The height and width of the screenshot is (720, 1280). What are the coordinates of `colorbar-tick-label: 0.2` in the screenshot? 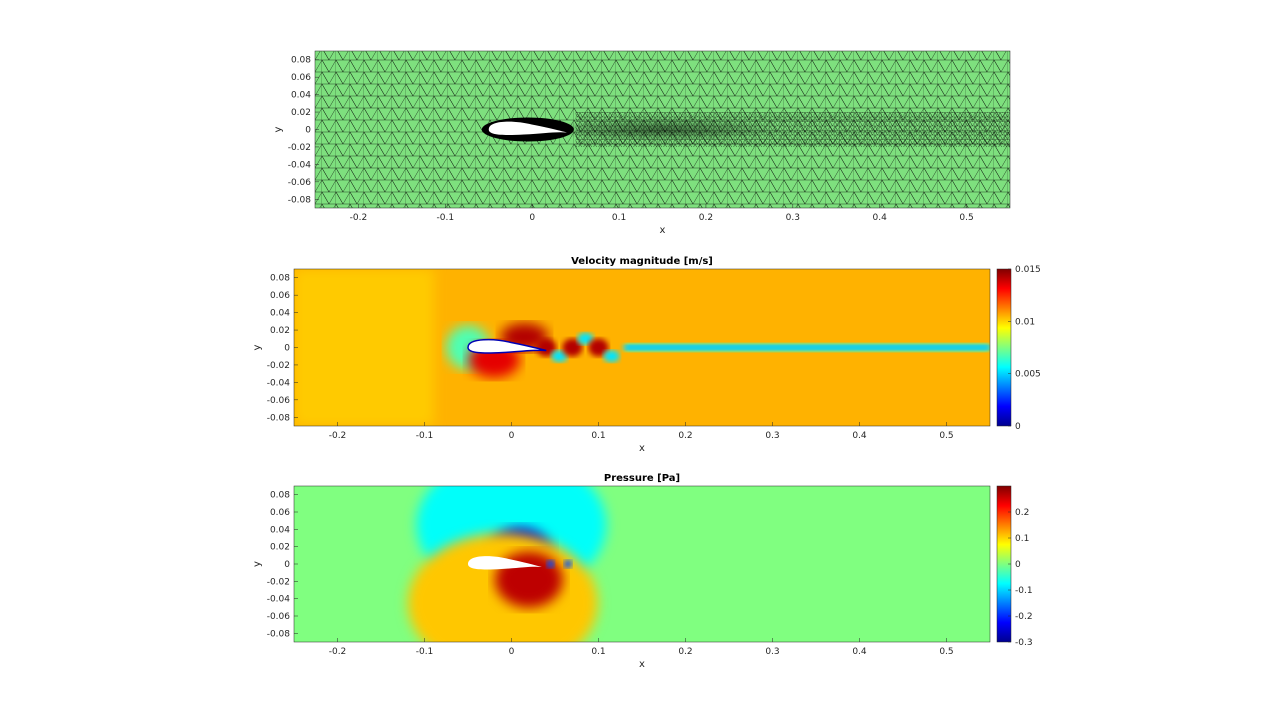 It's located at (1022, 513).